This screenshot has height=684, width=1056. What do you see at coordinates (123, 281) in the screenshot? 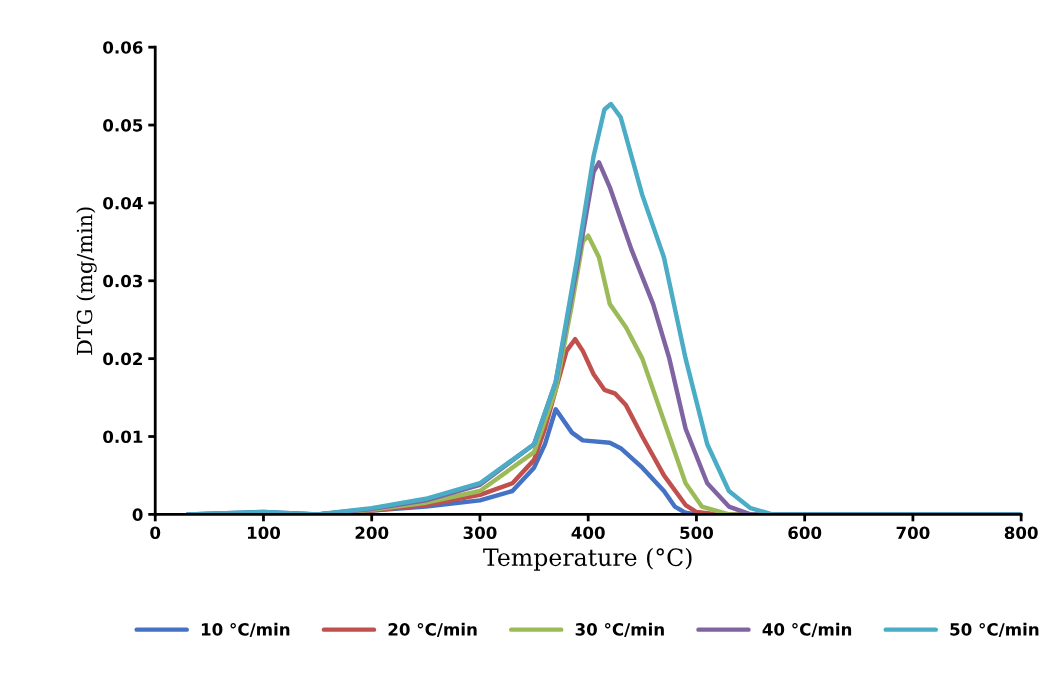
I see `y-tick-label: 0.03` at bounding box center [123, 281].